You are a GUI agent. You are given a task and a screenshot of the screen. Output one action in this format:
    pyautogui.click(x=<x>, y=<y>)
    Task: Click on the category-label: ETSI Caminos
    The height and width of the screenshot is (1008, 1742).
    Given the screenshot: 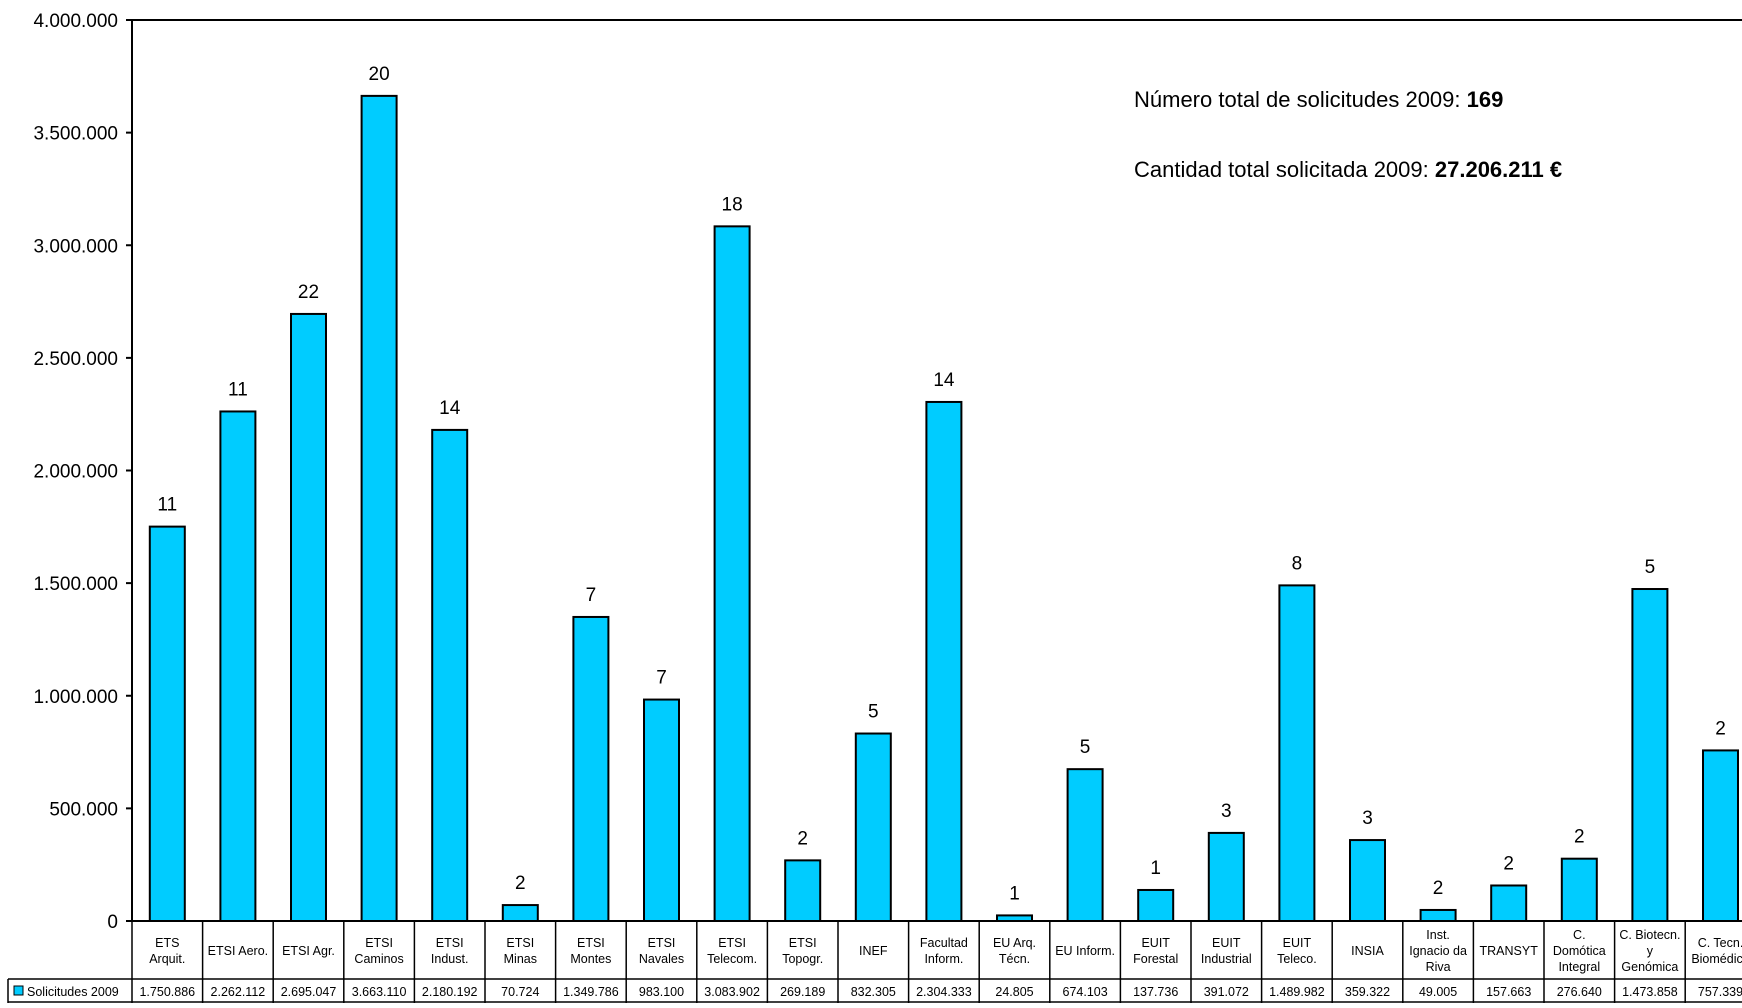 What is the action you would take?
    pyautogui.click(x=378, y=951)
    